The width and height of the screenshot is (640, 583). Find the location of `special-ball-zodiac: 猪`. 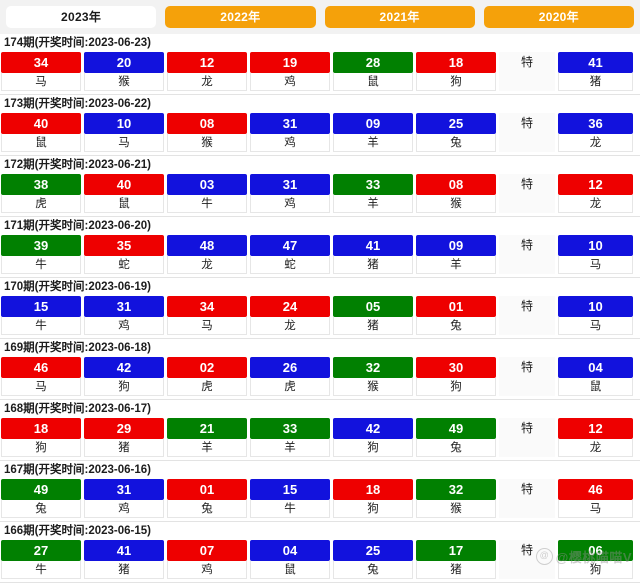

special-ball-zodiac: 猪 is located at coordinates (595, 82).